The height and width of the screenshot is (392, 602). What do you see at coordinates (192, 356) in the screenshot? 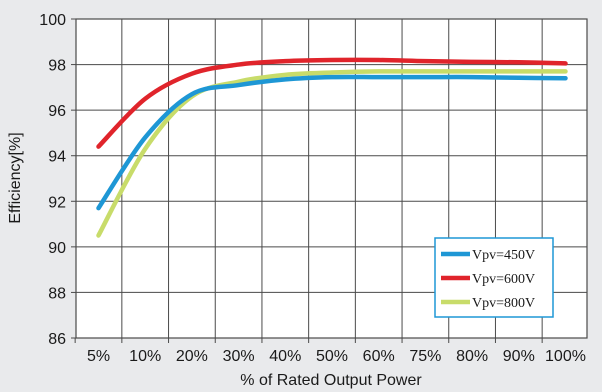
I see `x-tick-label: 20%` at bounding box center [192, 356].